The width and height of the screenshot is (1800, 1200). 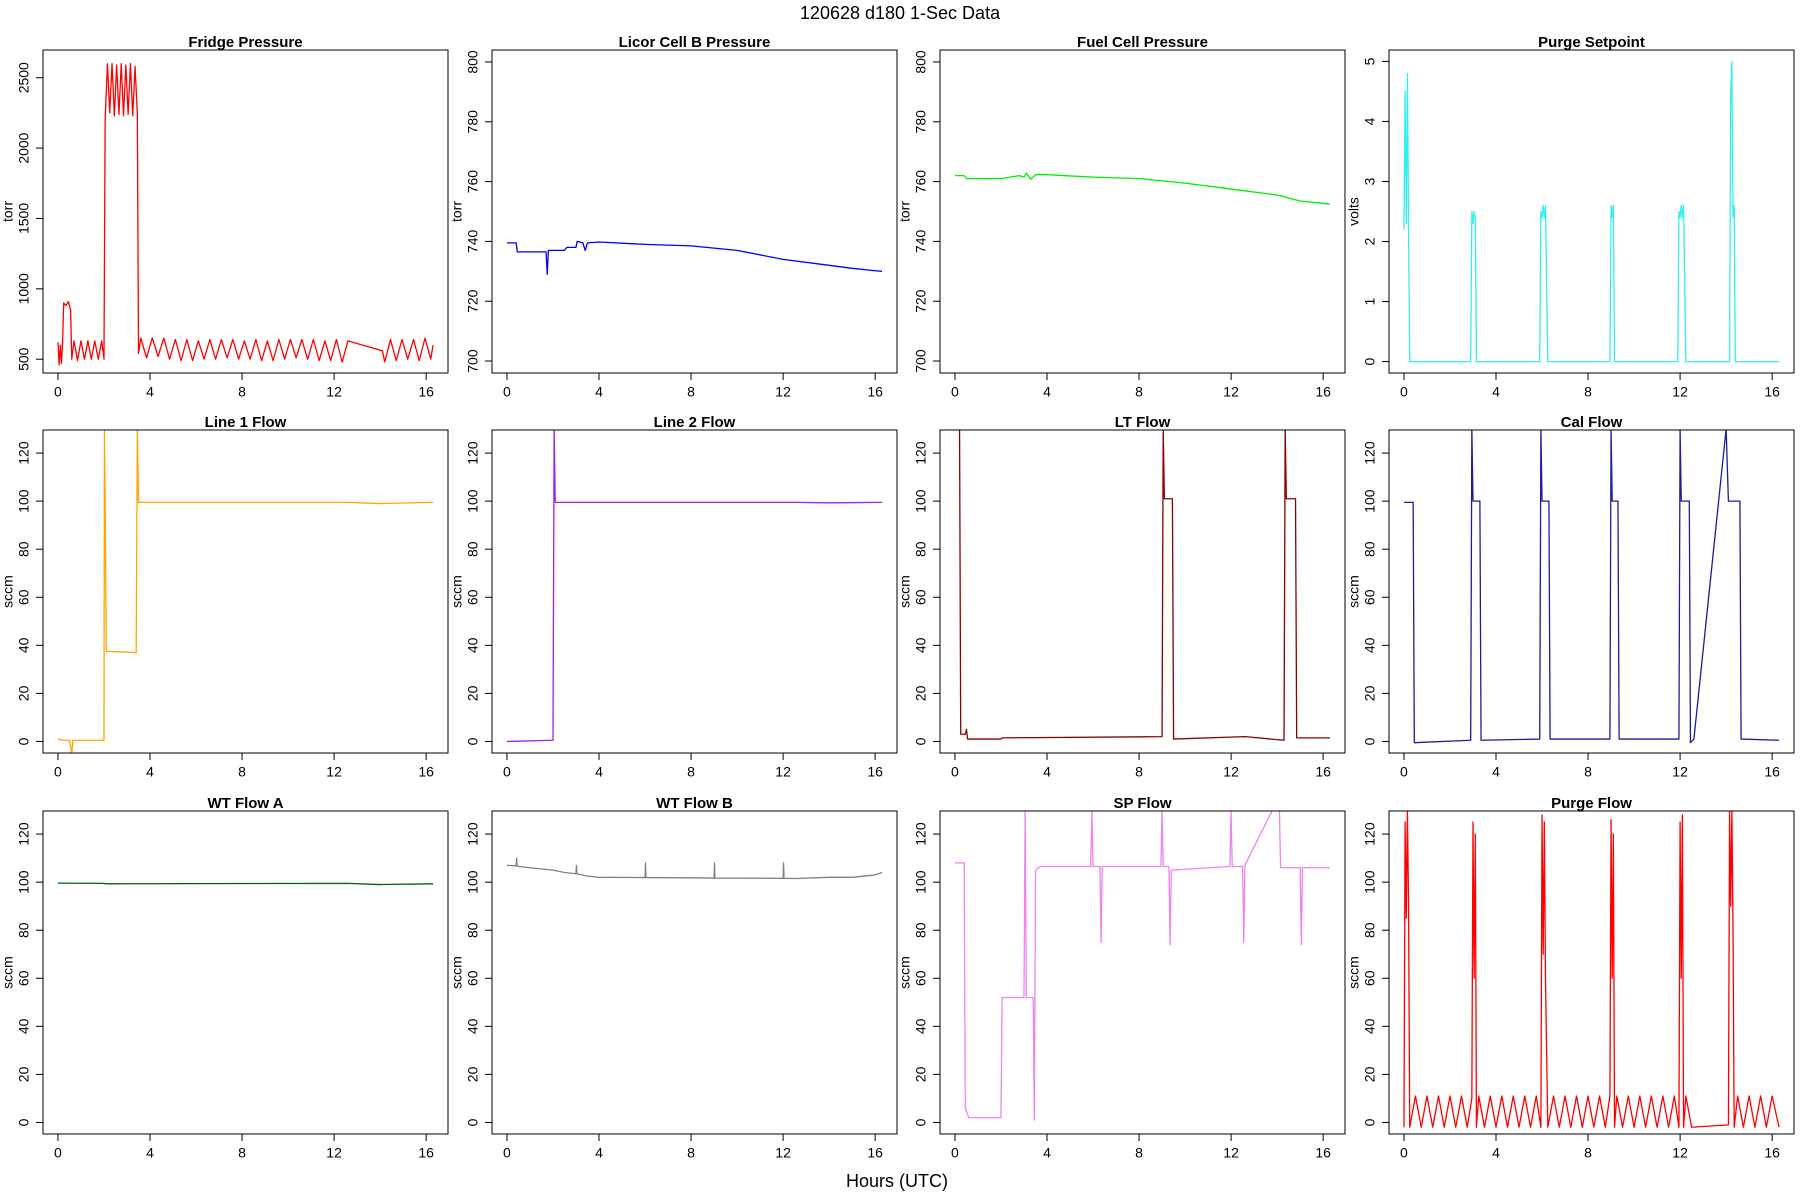 I want to click on panel-title: WT Flow A, so click(x=245, y=803).